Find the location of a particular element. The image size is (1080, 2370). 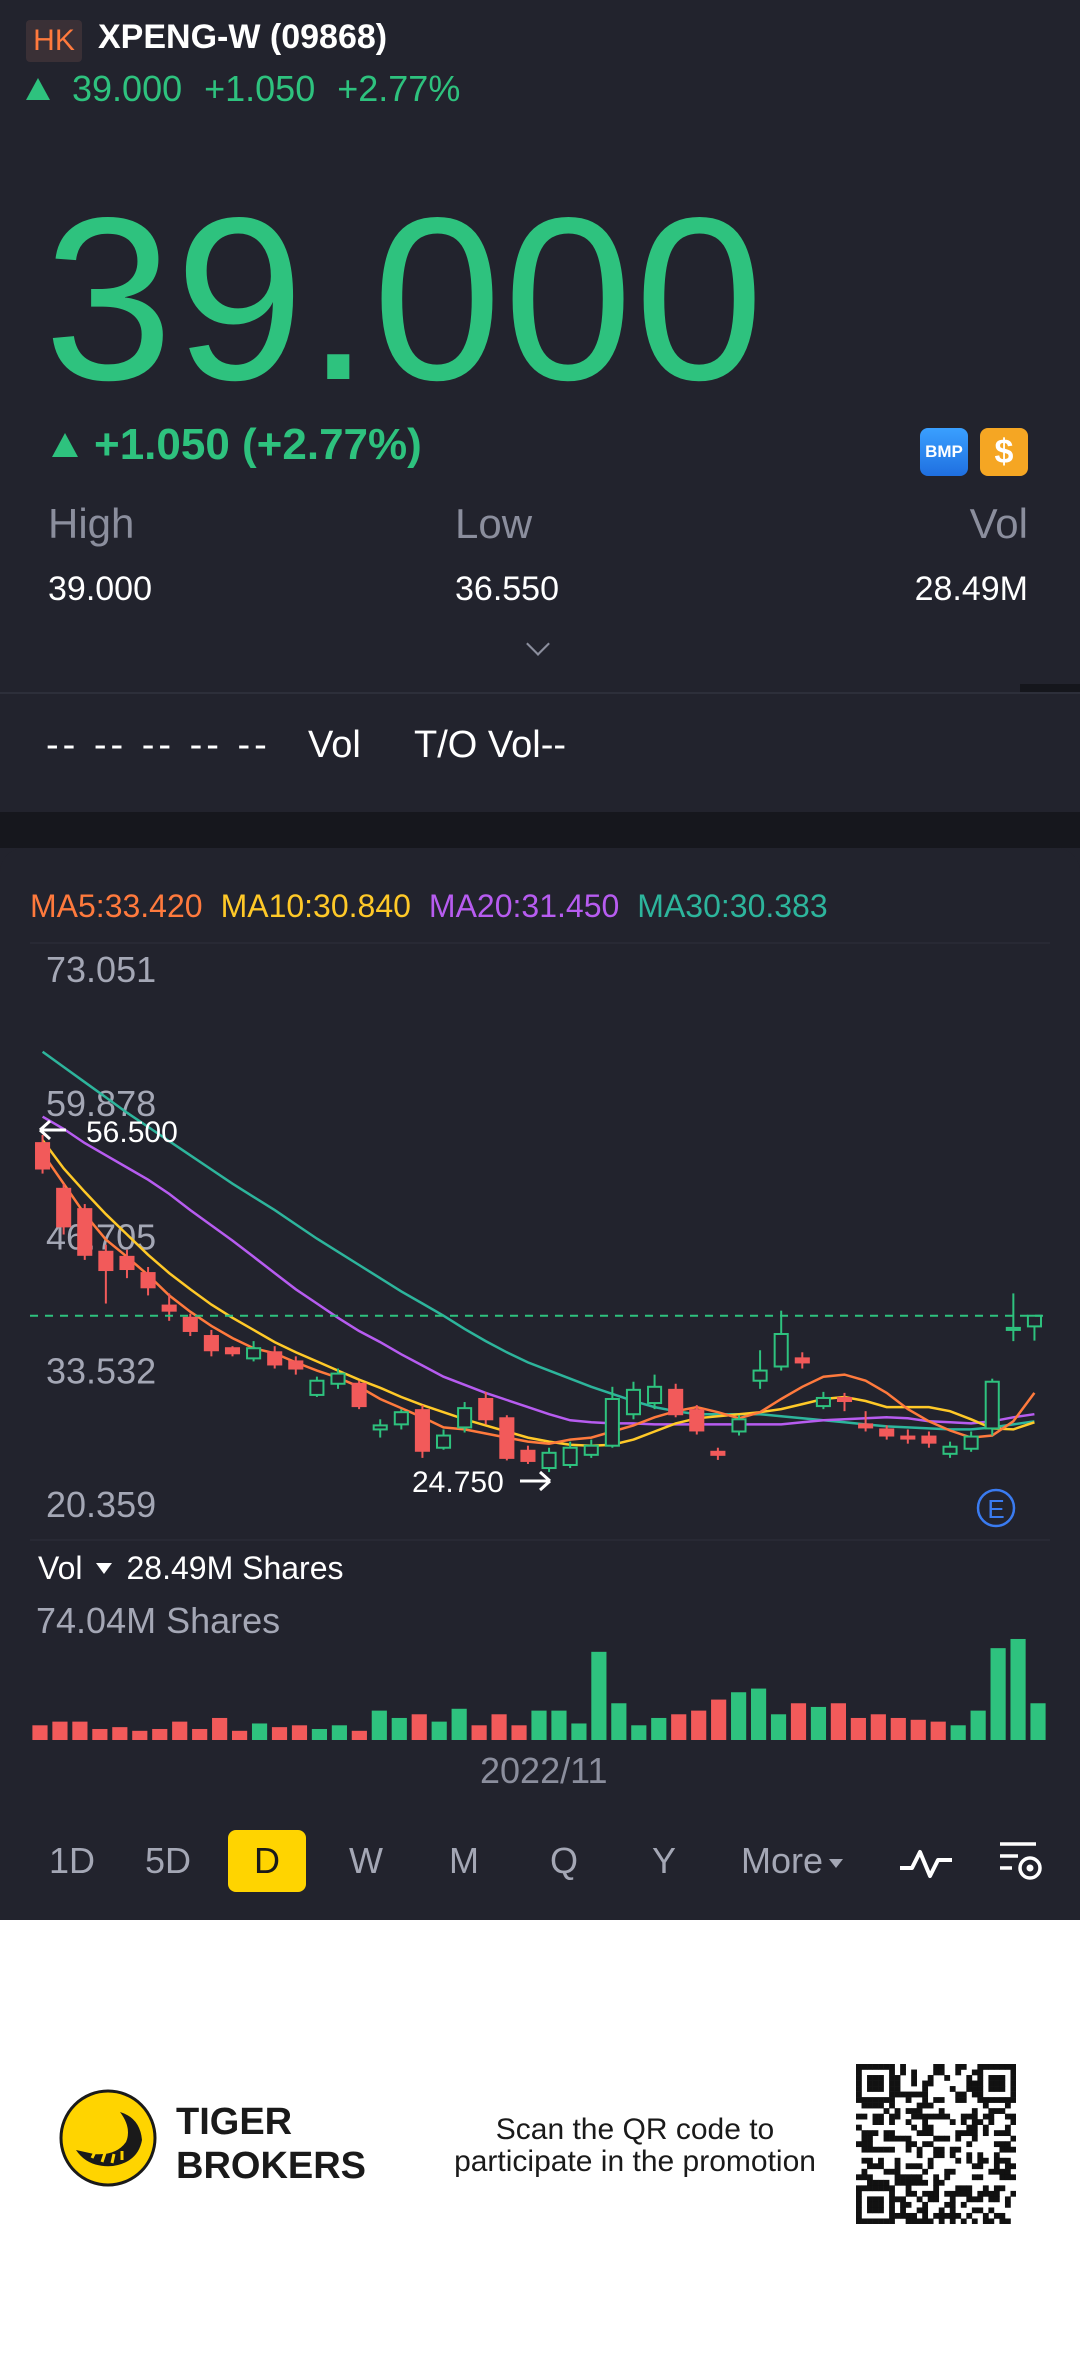

period-m: M is located at coordinates (464, 1860).